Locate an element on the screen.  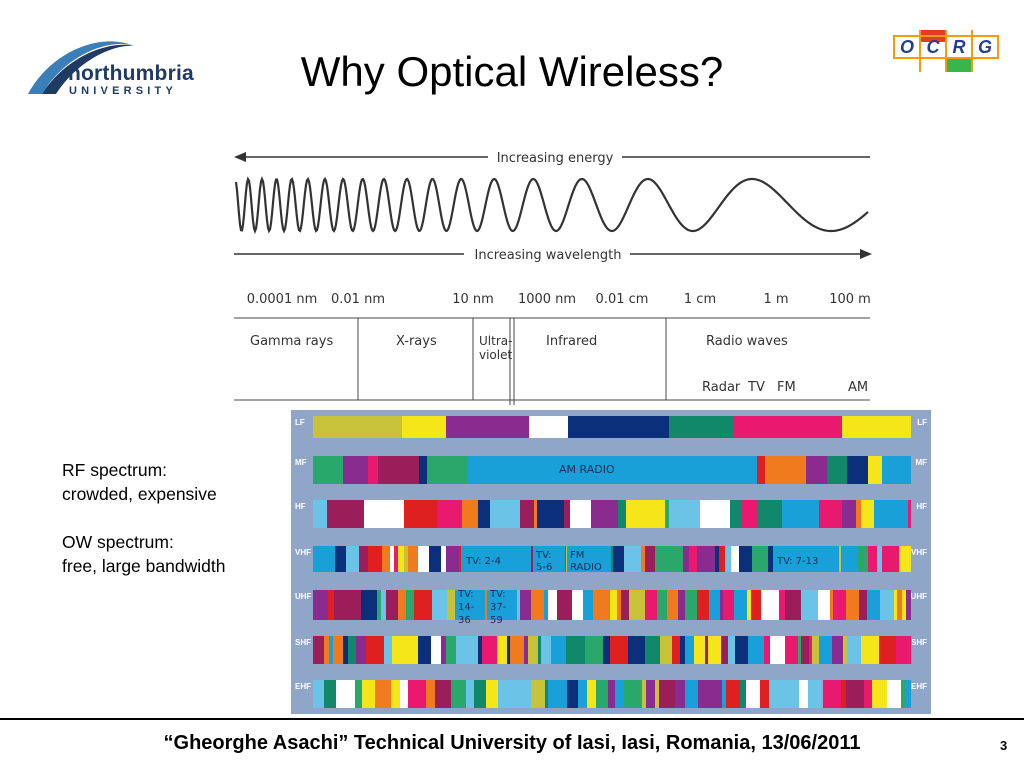
wl-tick: 100 m is located at coordinates (850, 299).